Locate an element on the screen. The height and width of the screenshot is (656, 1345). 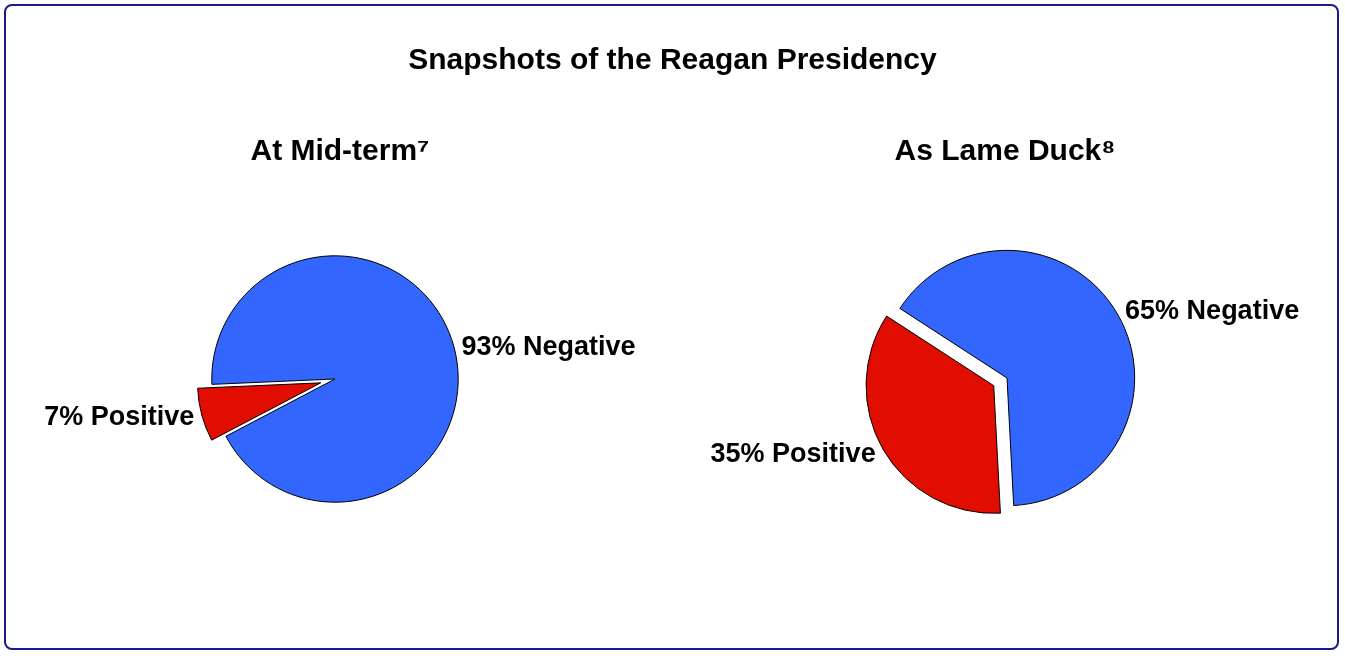
chart-subtitle: At Mid-term⁷ is located at coordinates (340, 150).